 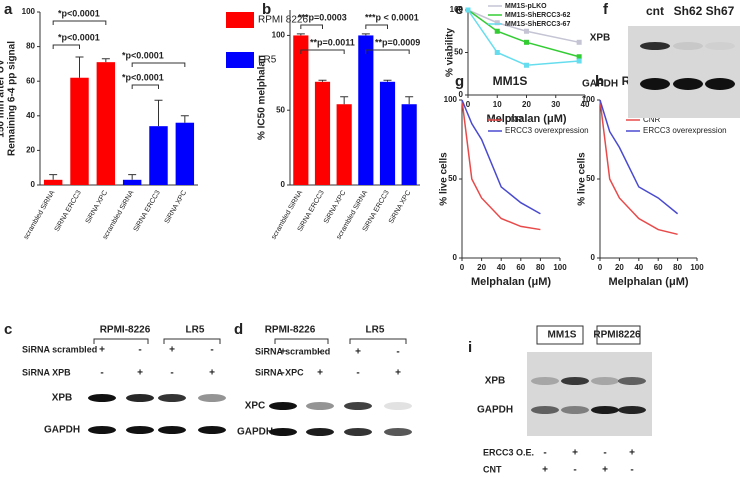 I want to click on condition-label: SiRNA XPC, so click(x=279, y=372).